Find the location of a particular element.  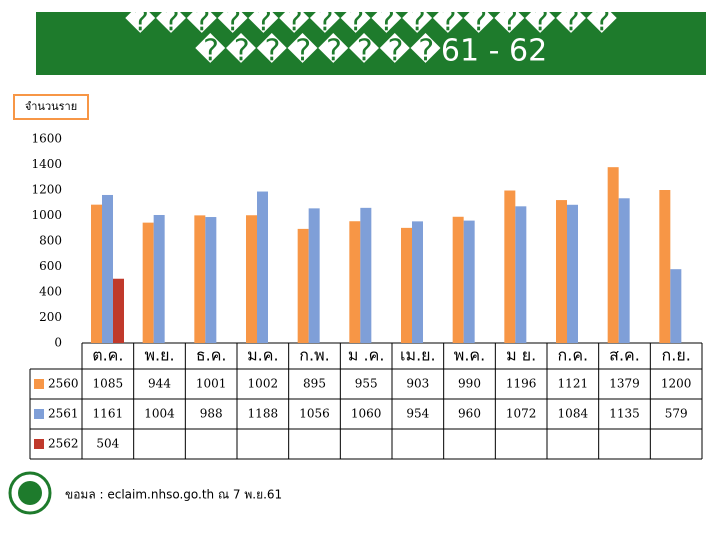

x-tick-label: ธ.ค. is located at coordinates (211, 355).